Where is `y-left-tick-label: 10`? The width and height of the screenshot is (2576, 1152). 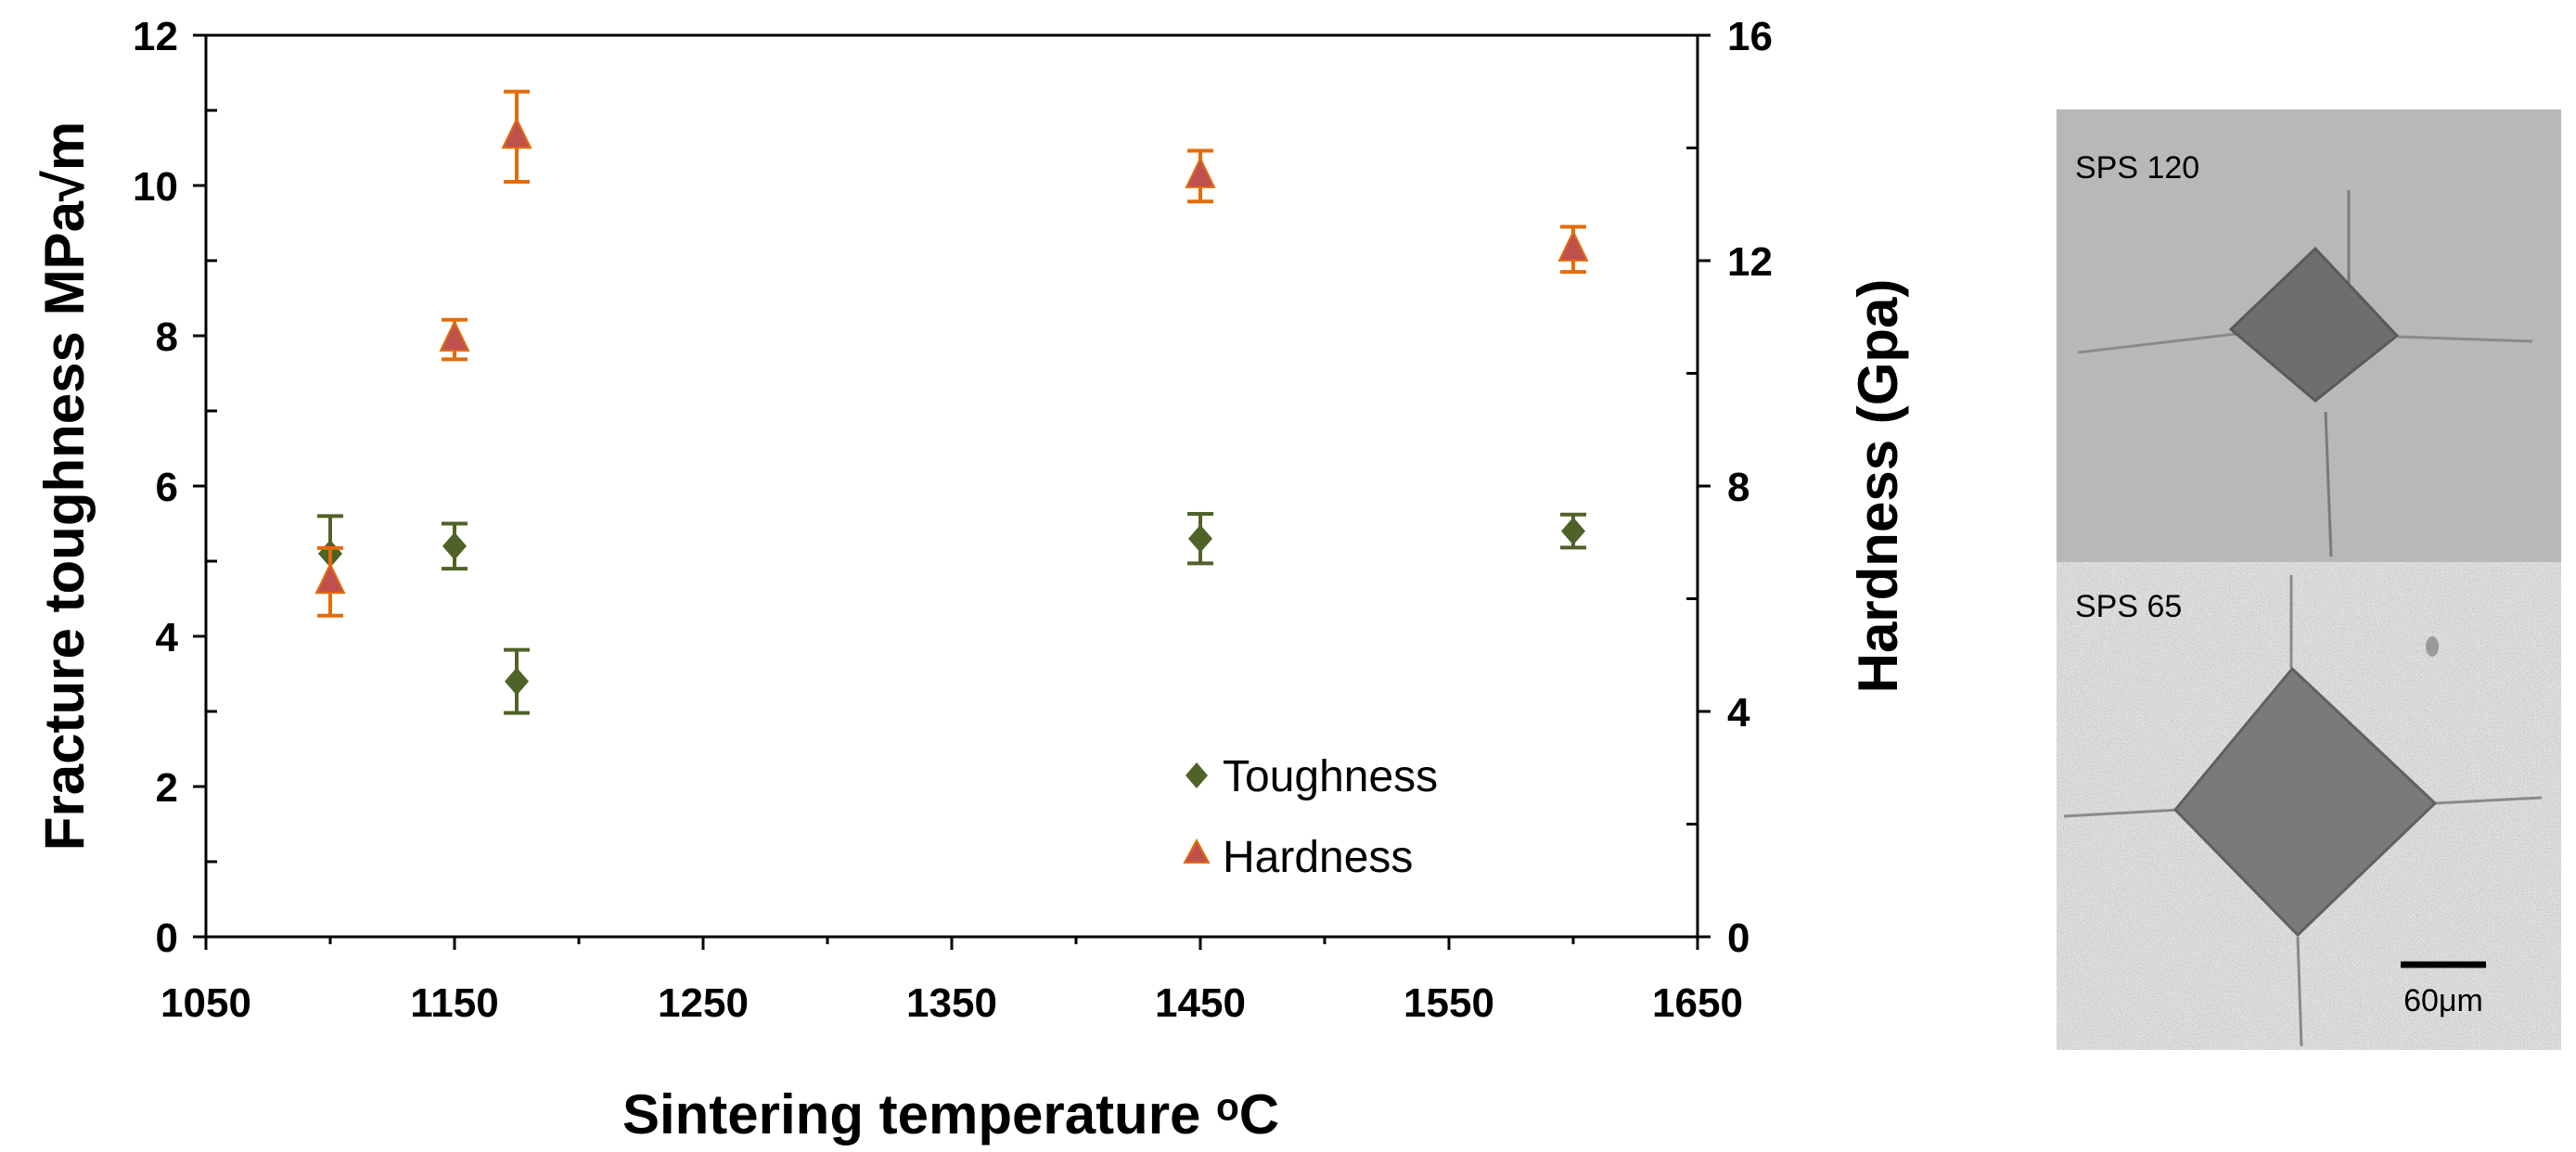
y-left-tick-label: 10 is located at coordinates (155, 187).